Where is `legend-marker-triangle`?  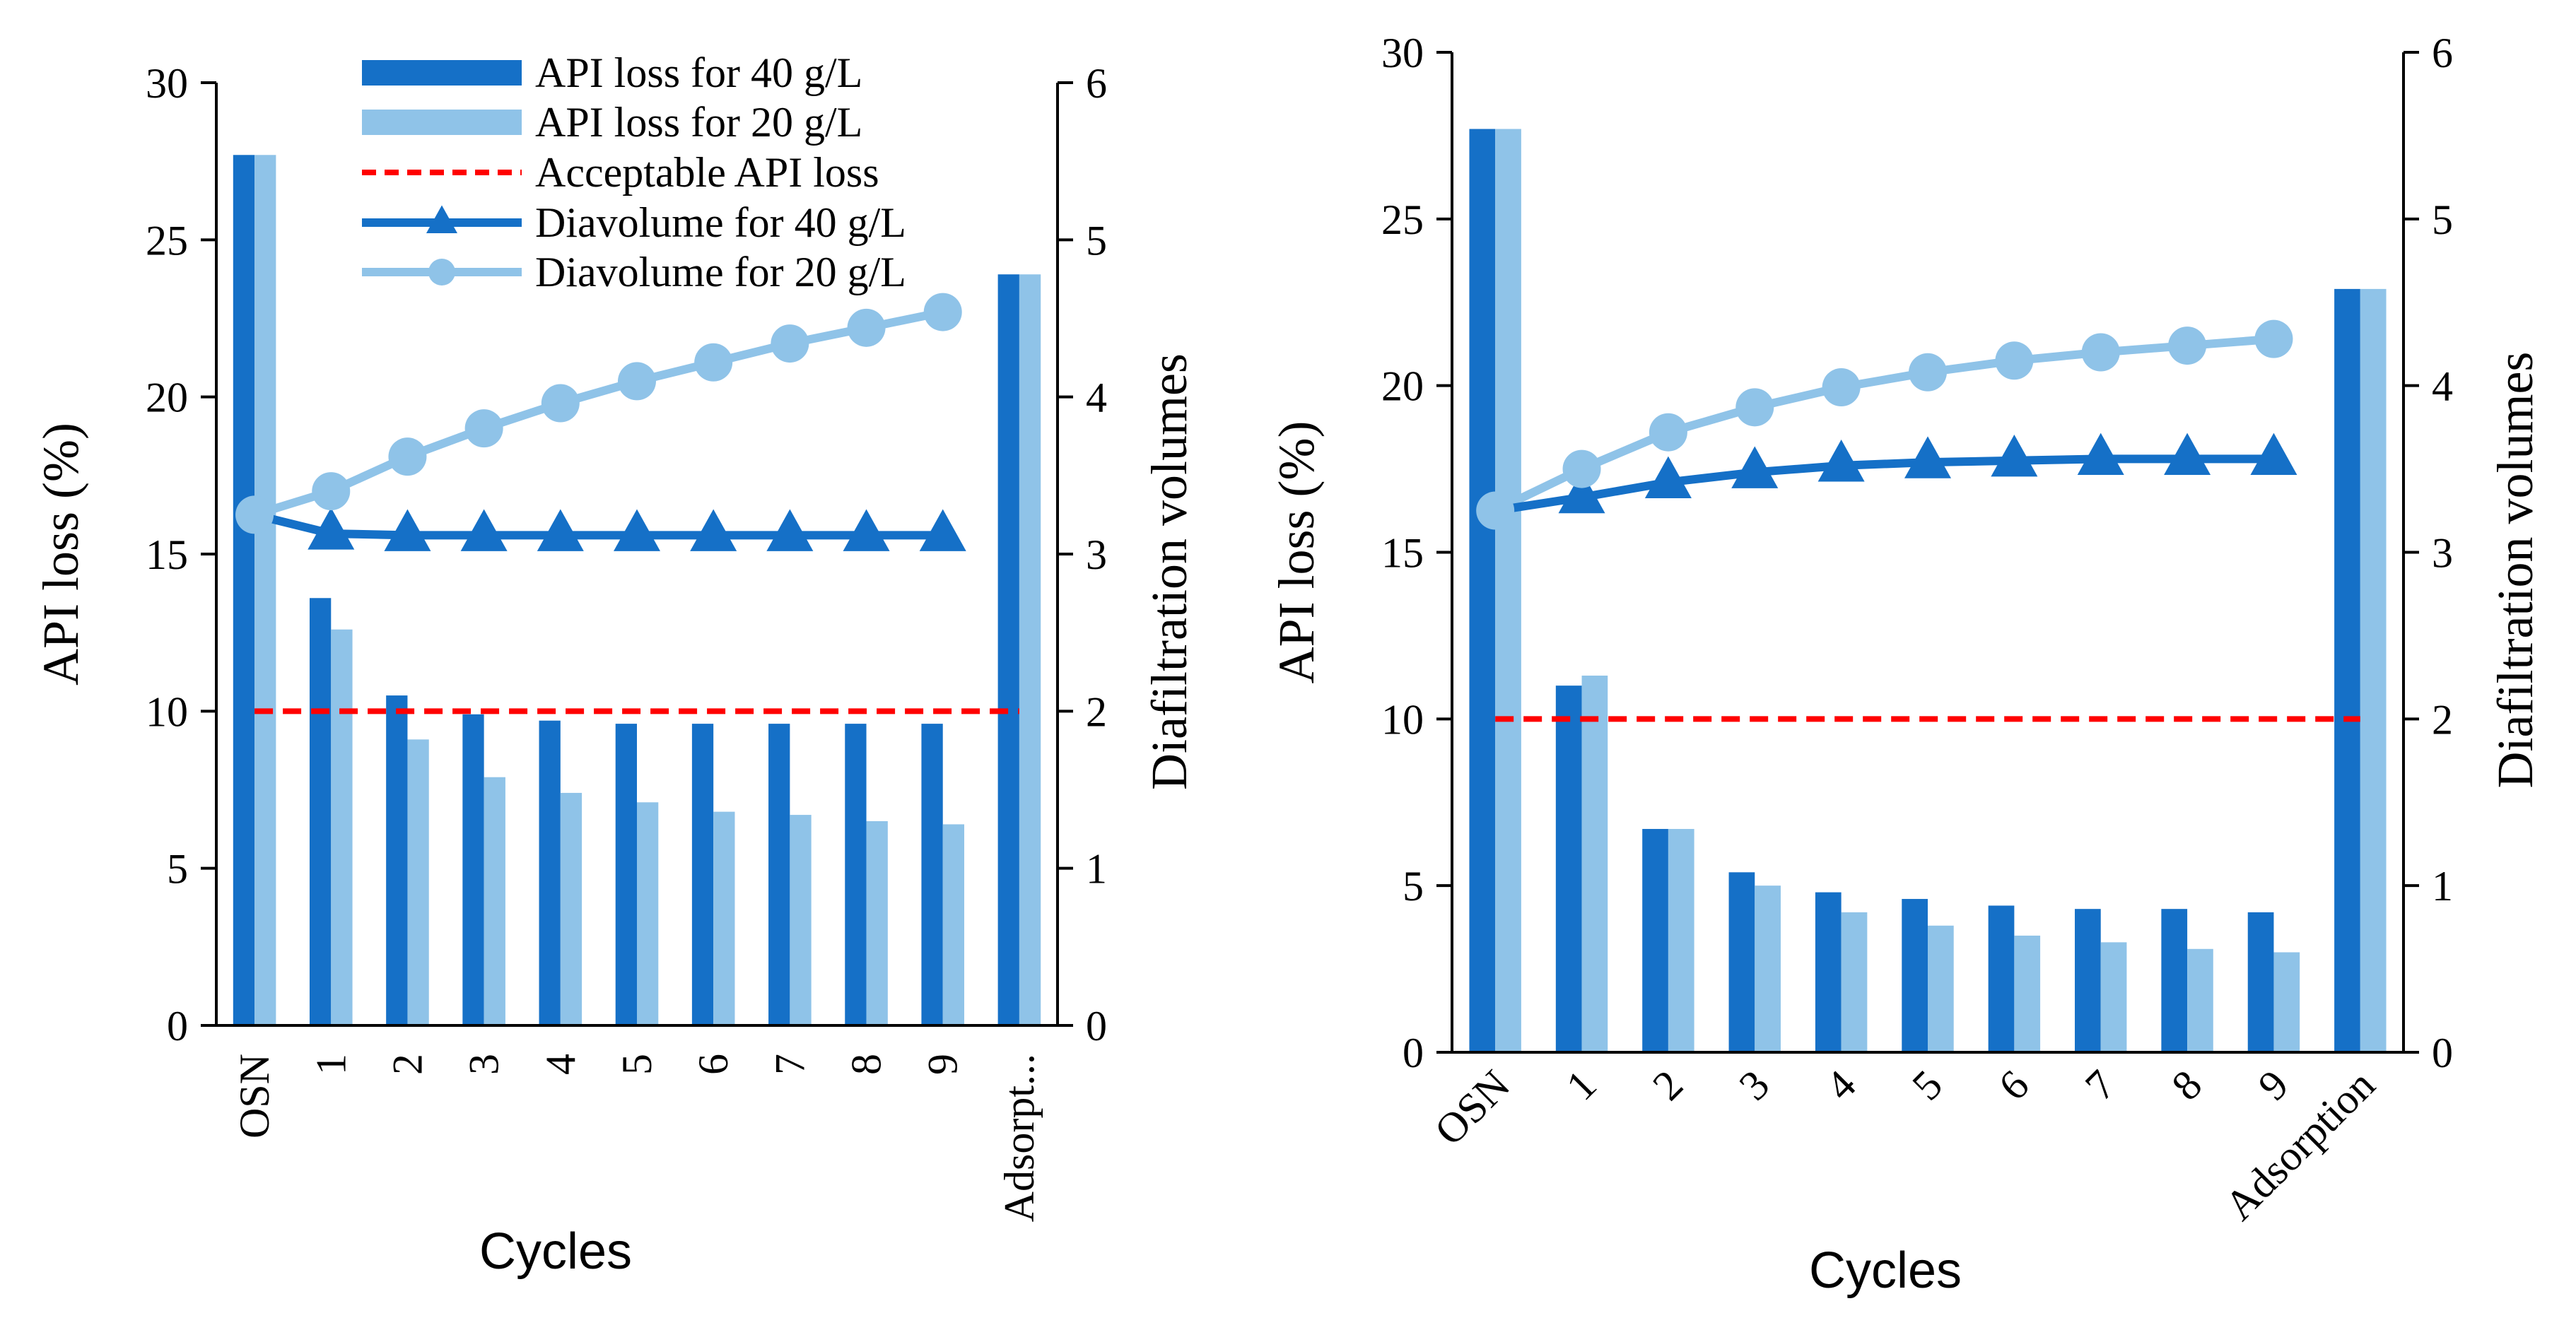 legend-marker-triangle is located at coordinates (441, 219).